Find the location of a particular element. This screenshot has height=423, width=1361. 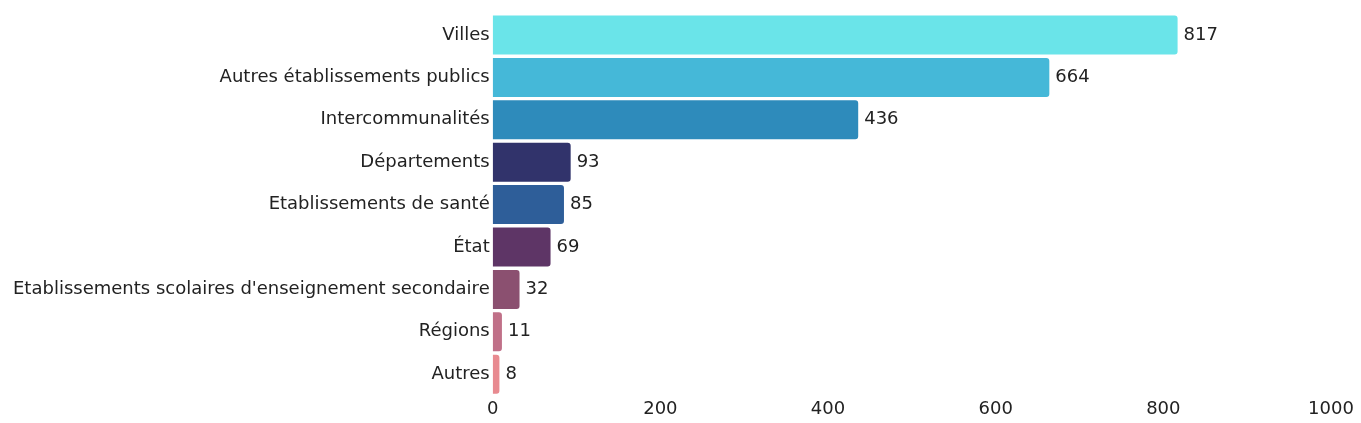

x-tick-label: 600 is located at coordinates (995, 407).